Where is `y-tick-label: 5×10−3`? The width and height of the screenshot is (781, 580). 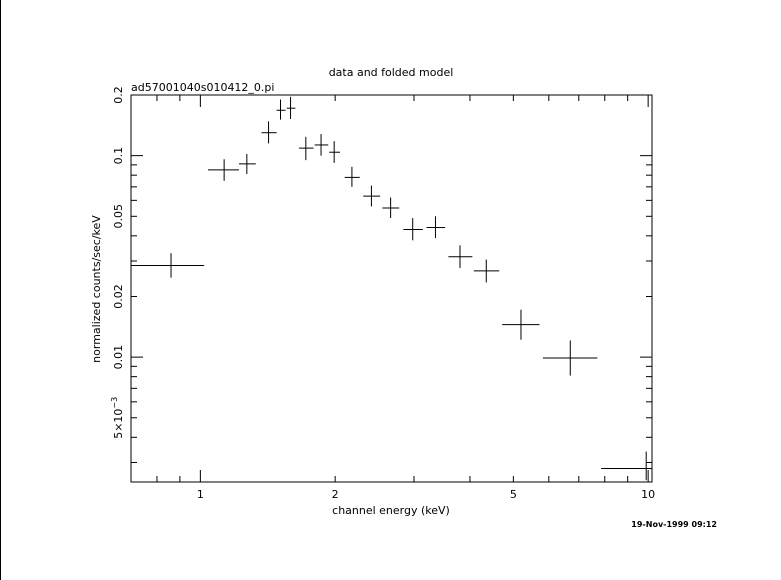
y-tick-label: 5×10−3 is located at coordinates (117, 418).